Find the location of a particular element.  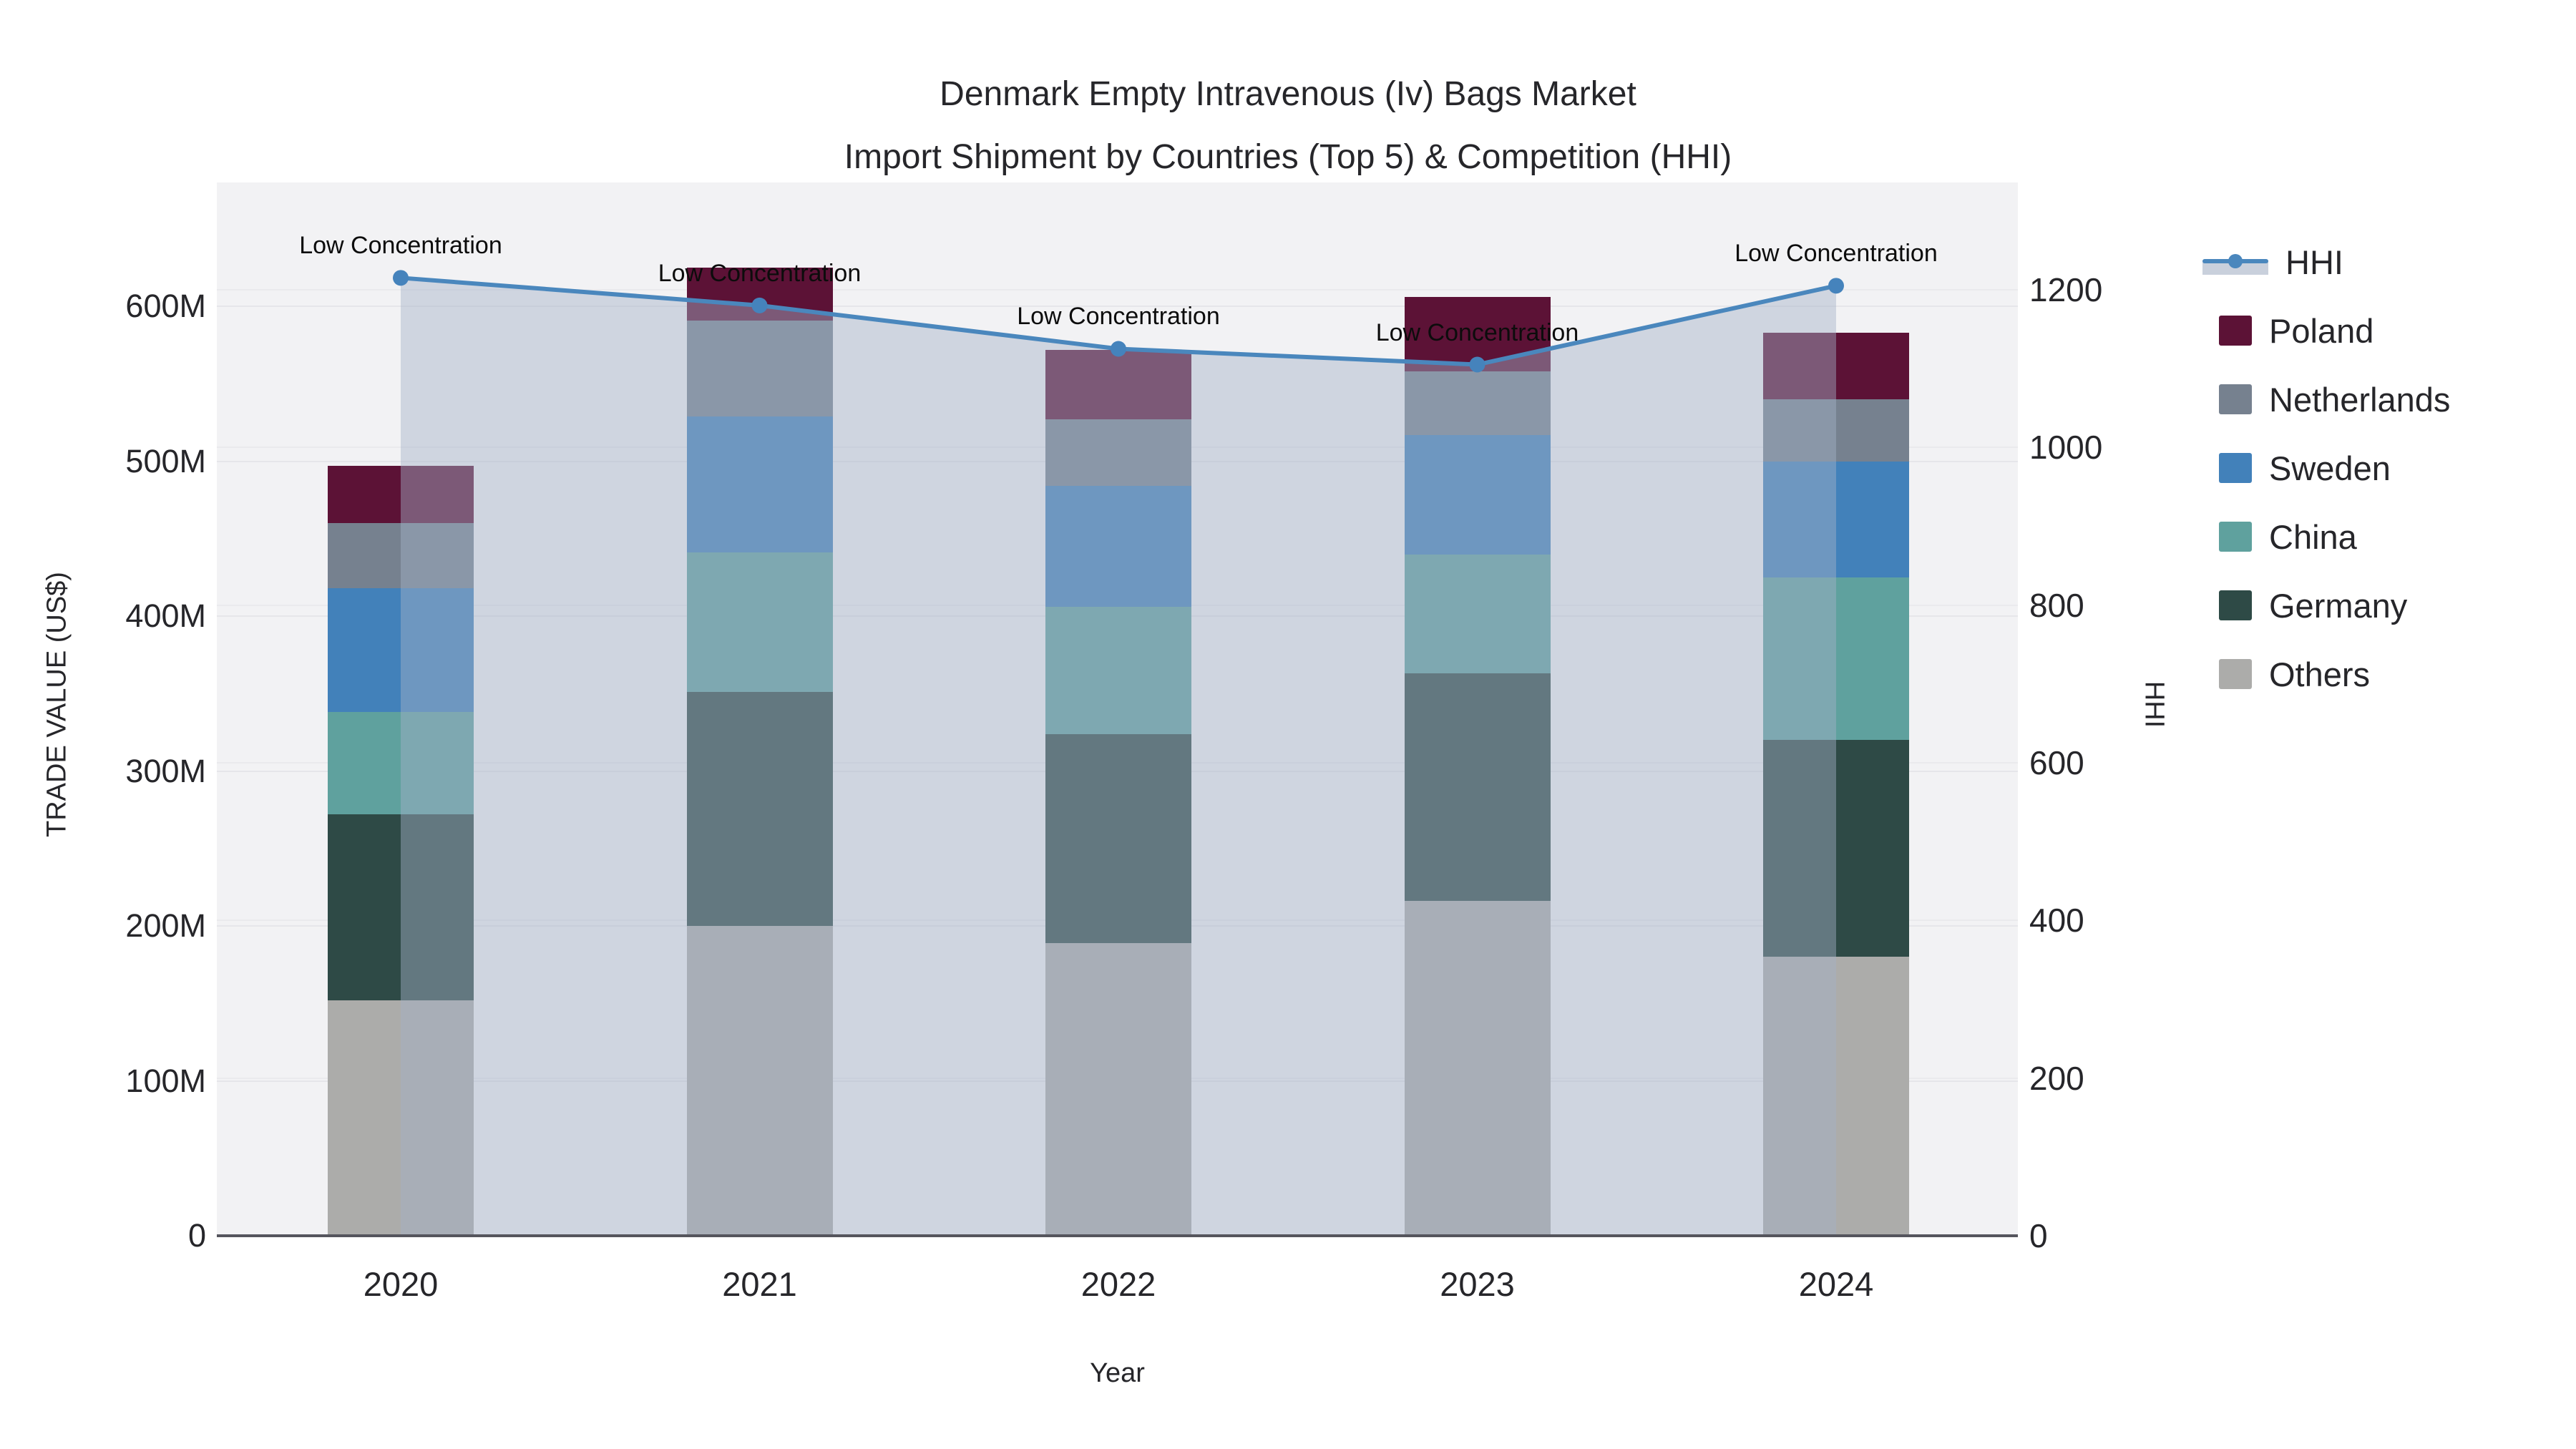

legend-label-hhi: HHI is located at coordinates (2314, 262).